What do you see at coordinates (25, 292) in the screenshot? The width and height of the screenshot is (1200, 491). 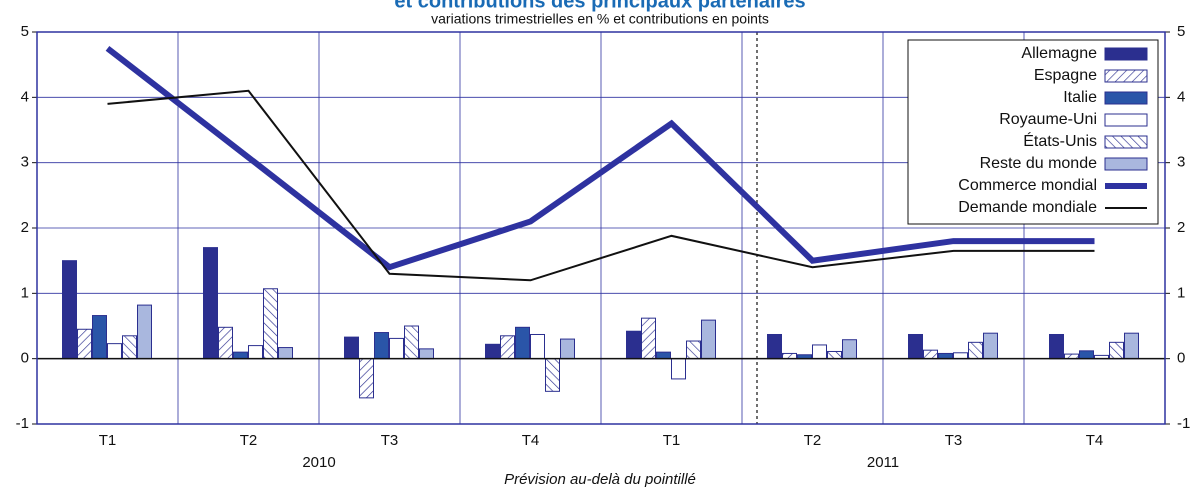 I see `y-tick-label: 1` at bounding box center [25, 292].